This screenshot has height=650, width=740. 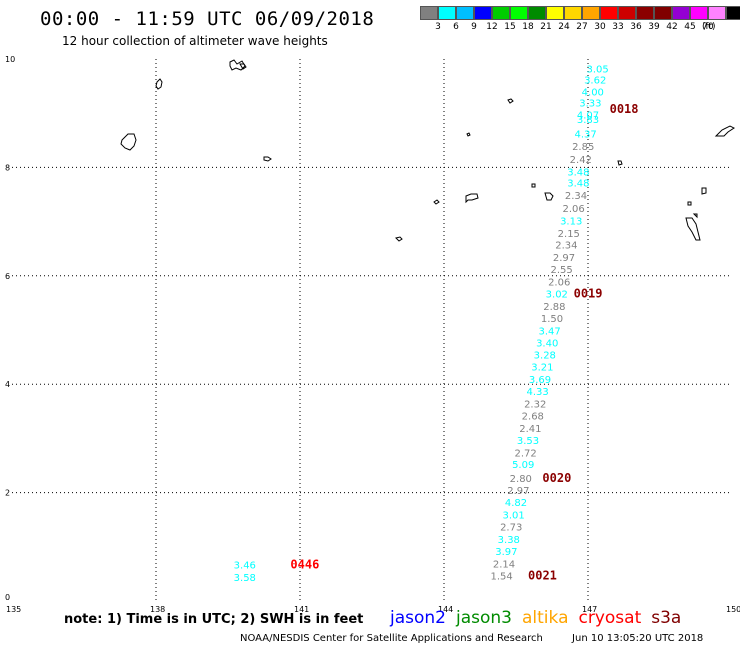 What do you see at coordinates (590, 104) in the screenshot?
I see `wave-height-label: 3.33` at bounding box center [590, 104].